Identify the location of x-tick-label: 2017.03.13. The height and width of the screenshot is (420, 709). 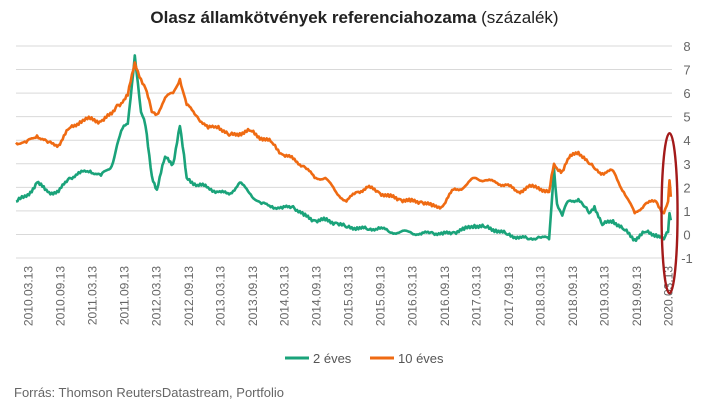
(477, 296).